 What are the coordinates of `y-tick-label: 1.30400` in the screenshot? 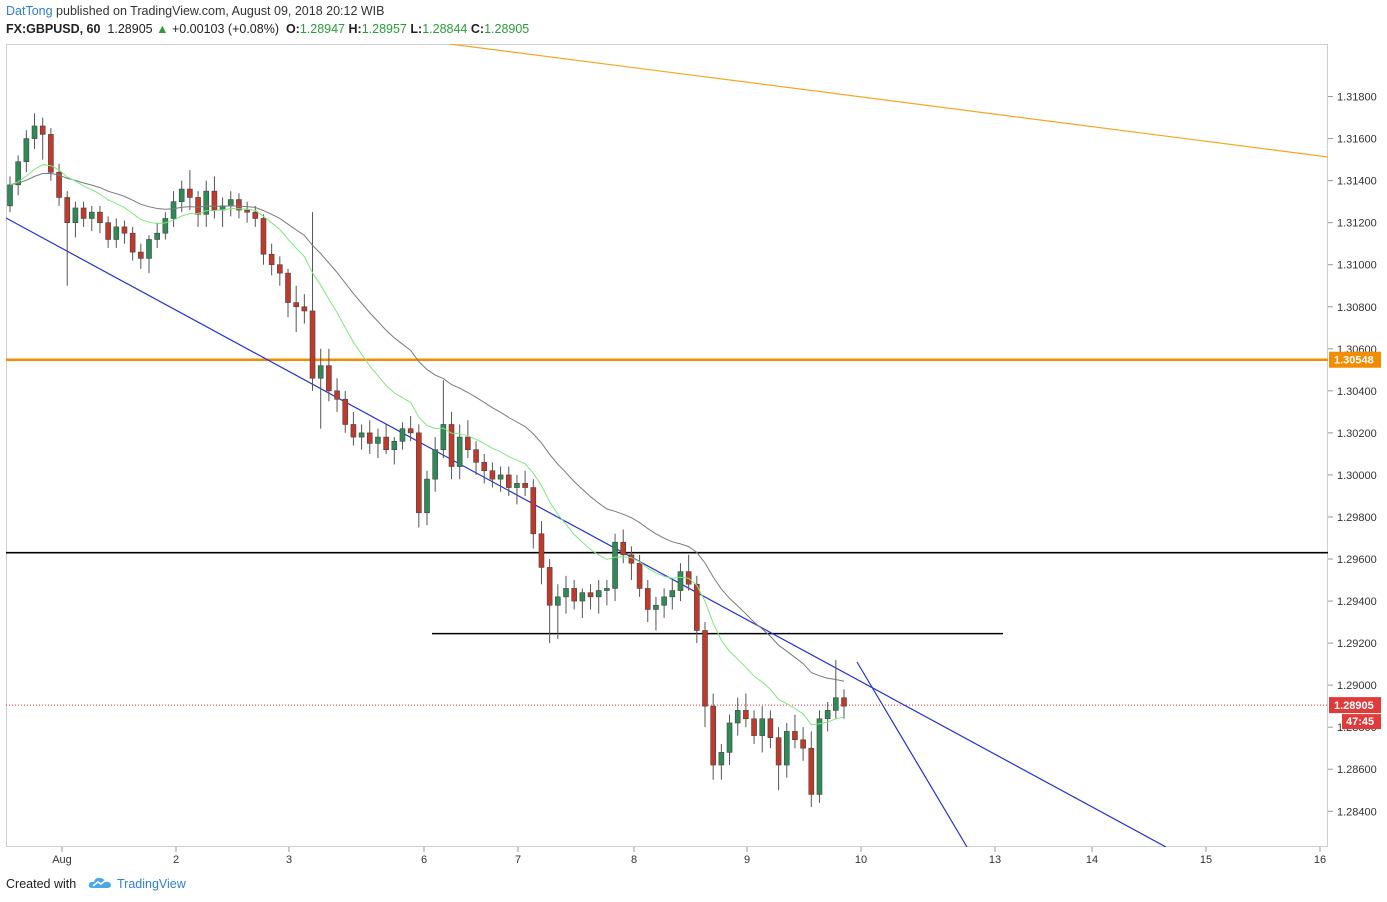 It's located at (1357, 392).